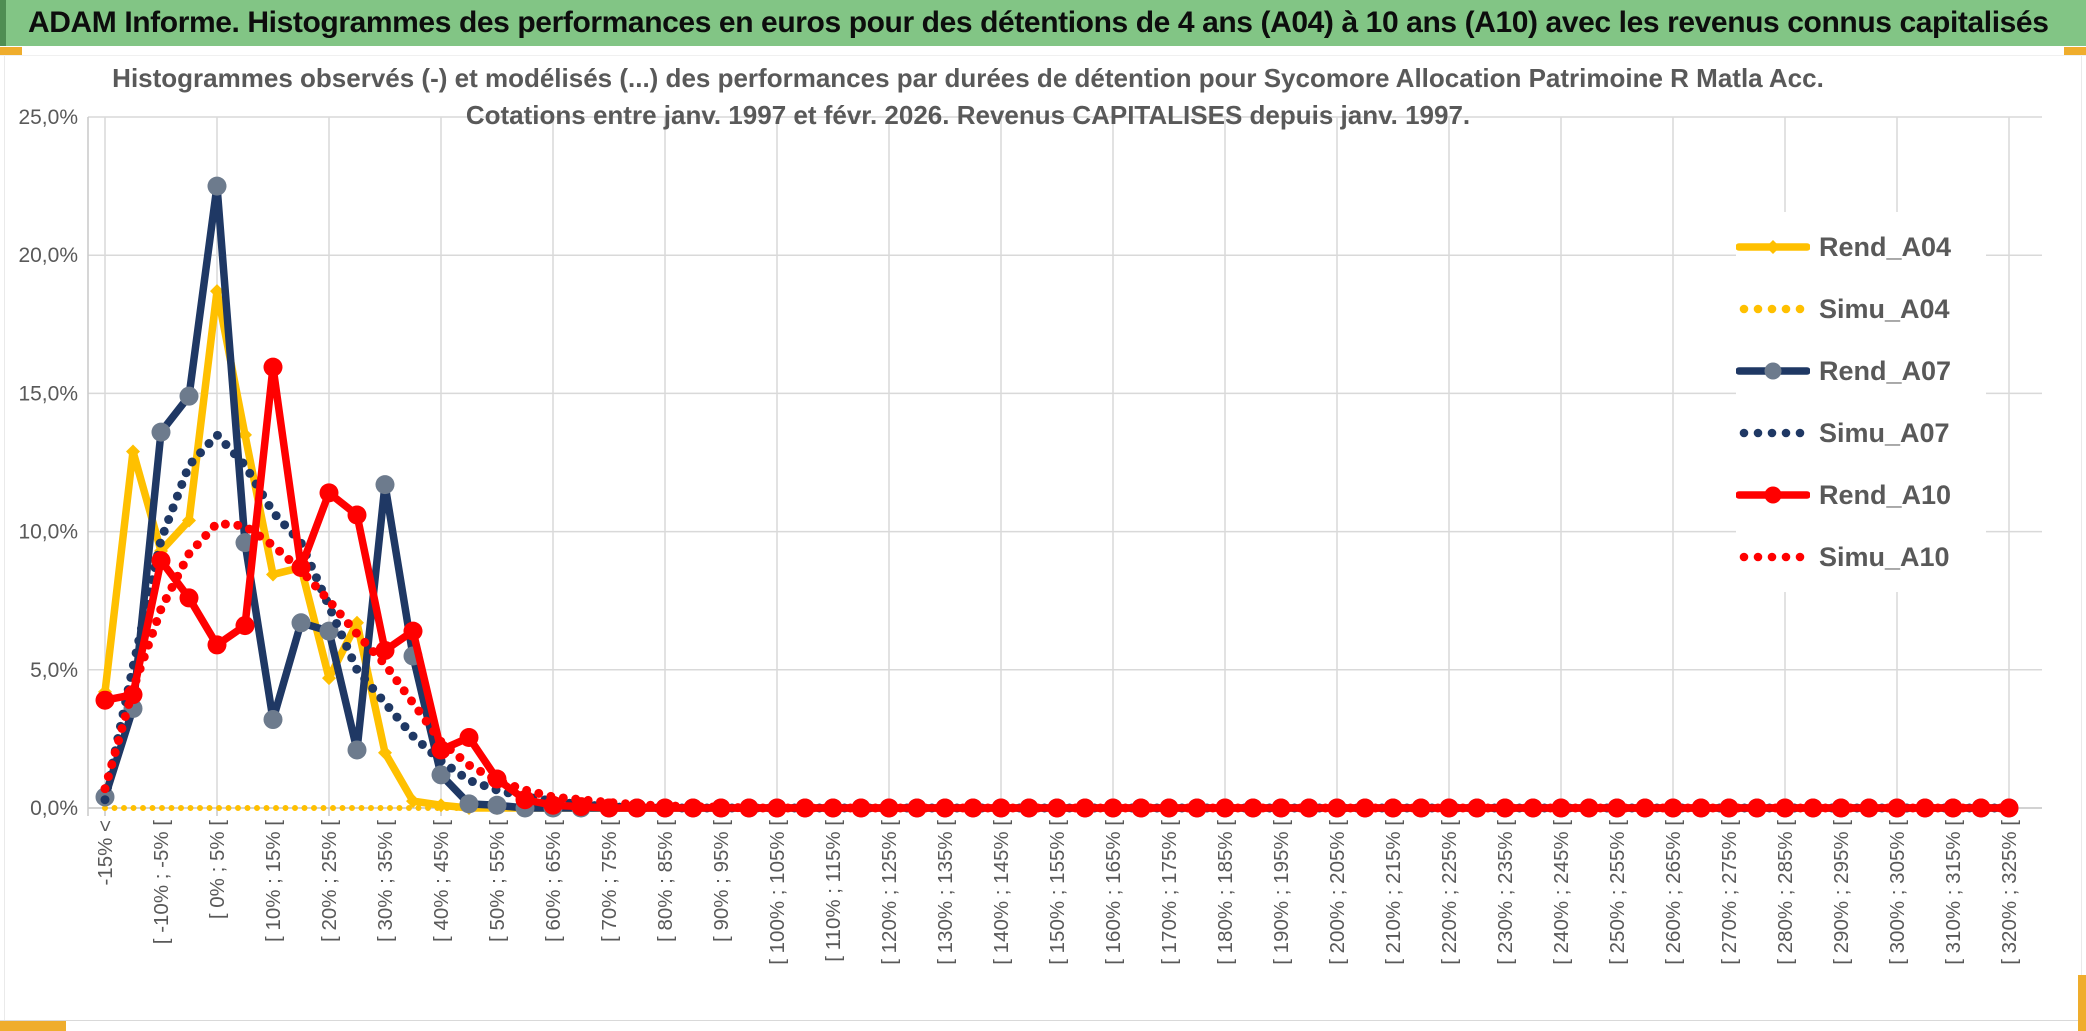  Describe the element at coordinates (1885, 370) in the screenshot. I see `legend-label-Rend_A07: Rend_A07` at that location.